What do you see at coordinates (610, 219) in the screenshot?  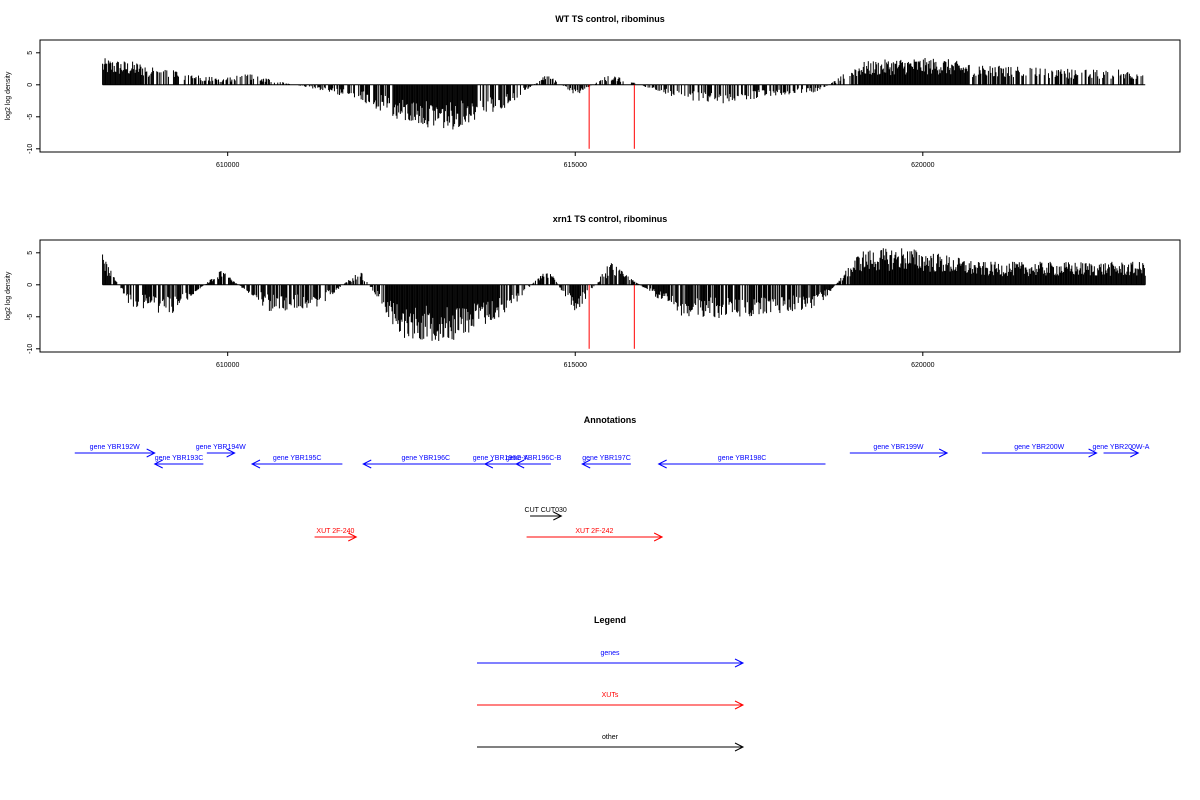 I see `panel-title: xrn1 TS control, ribominus` at bounding box center [610, 219].